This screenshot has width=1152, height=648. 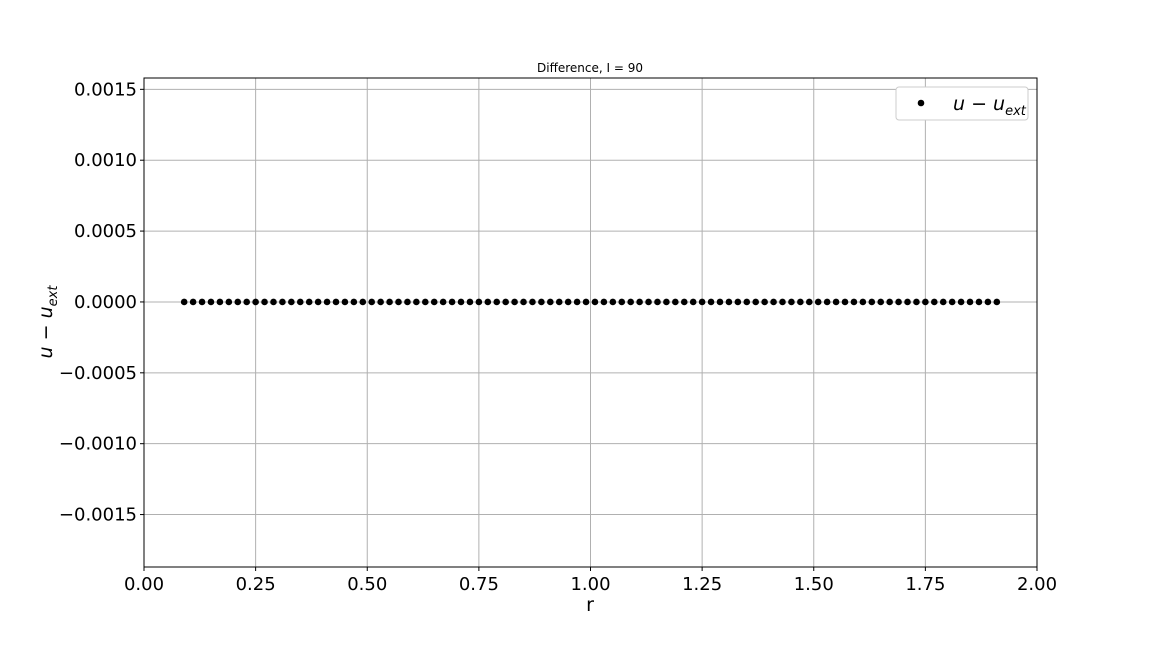 What do you see at coordinates (479, 584) in the screenshot?
I see `x-tick-label: 0.75` at bounding box center [479, 584].